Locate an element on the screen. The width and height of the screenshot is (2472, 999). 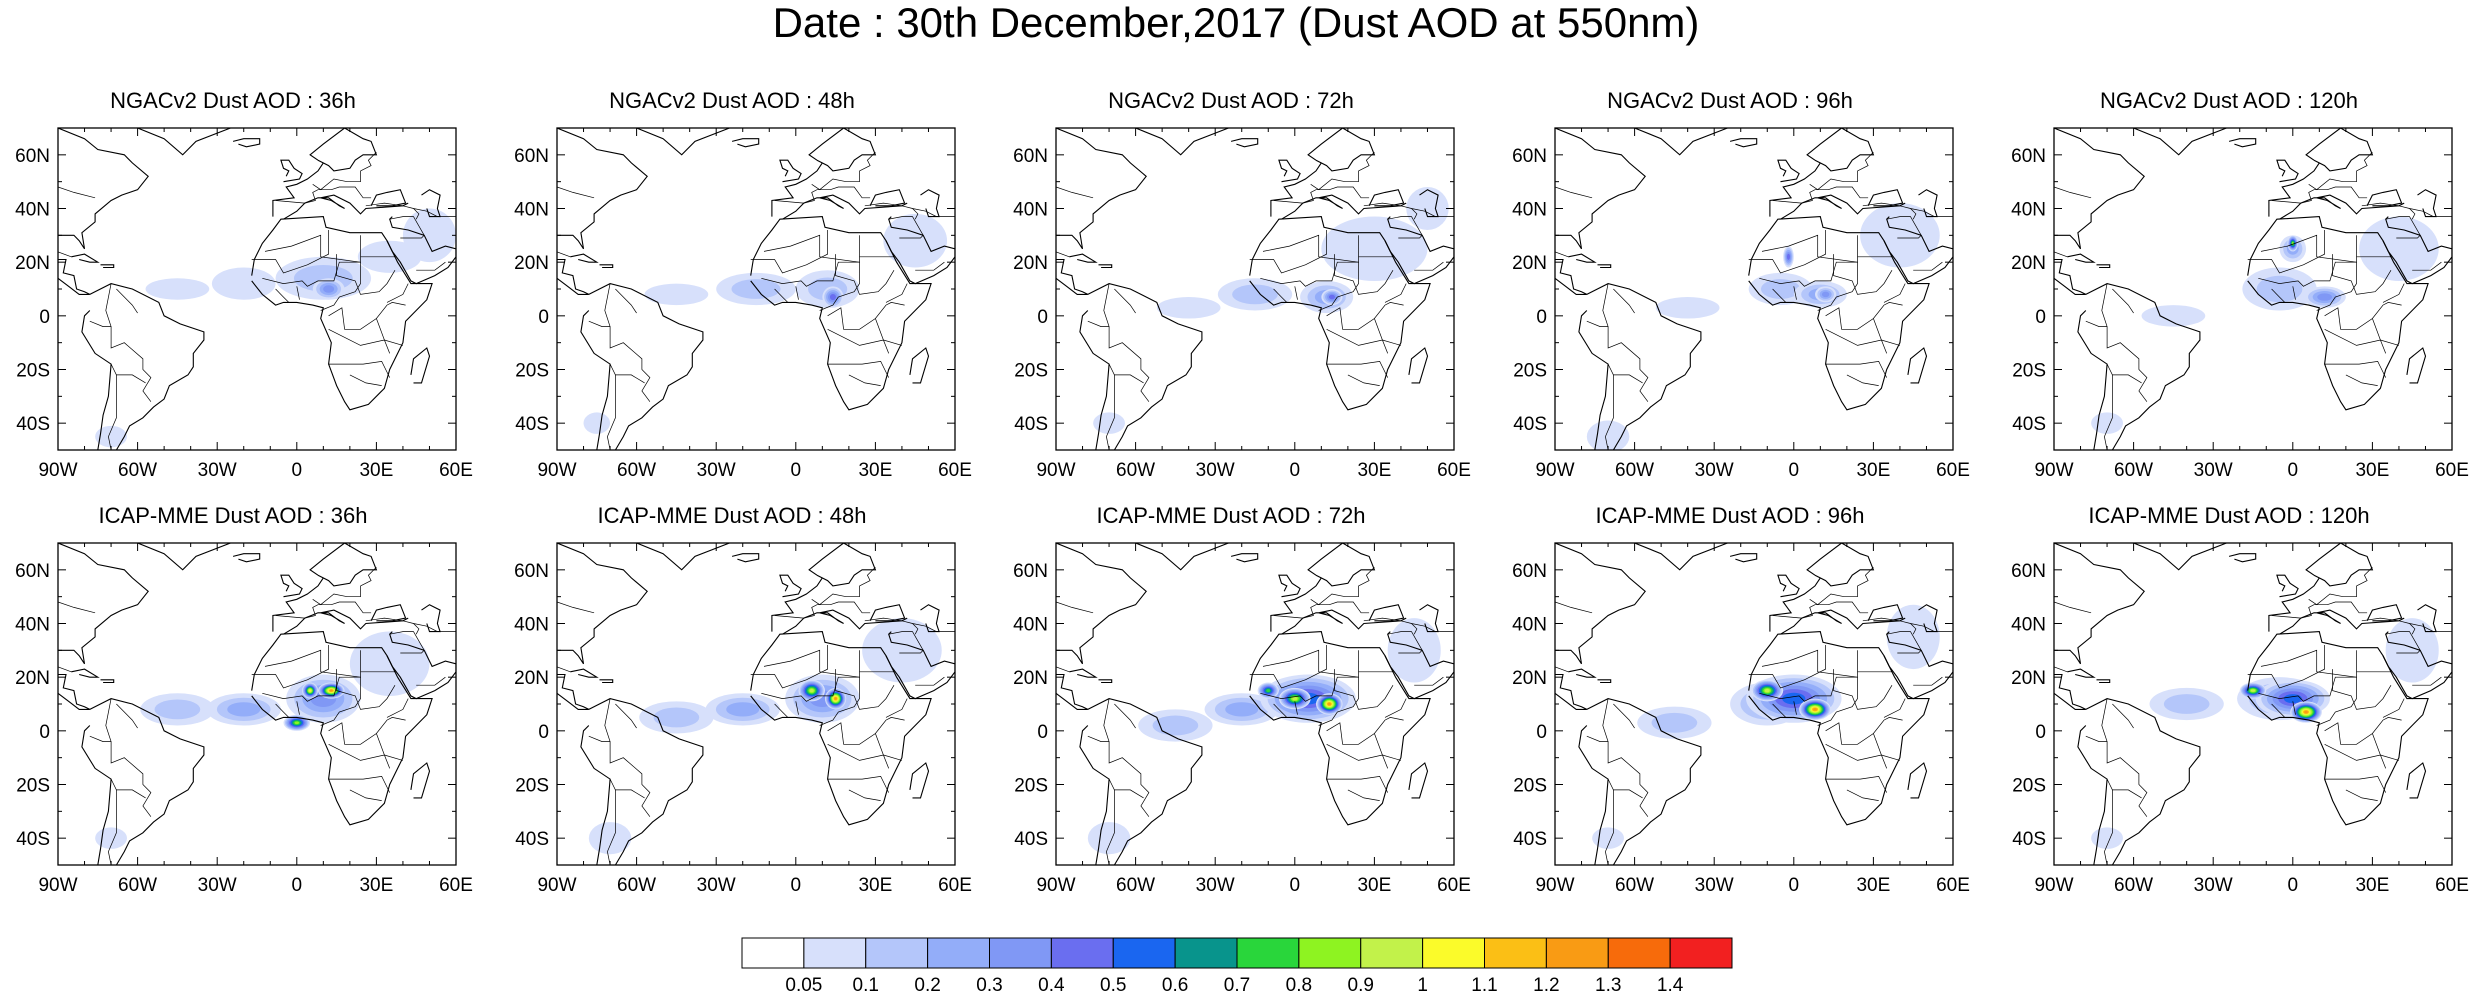
y-tick-label: 0 is located at coordinates (1541, 317).